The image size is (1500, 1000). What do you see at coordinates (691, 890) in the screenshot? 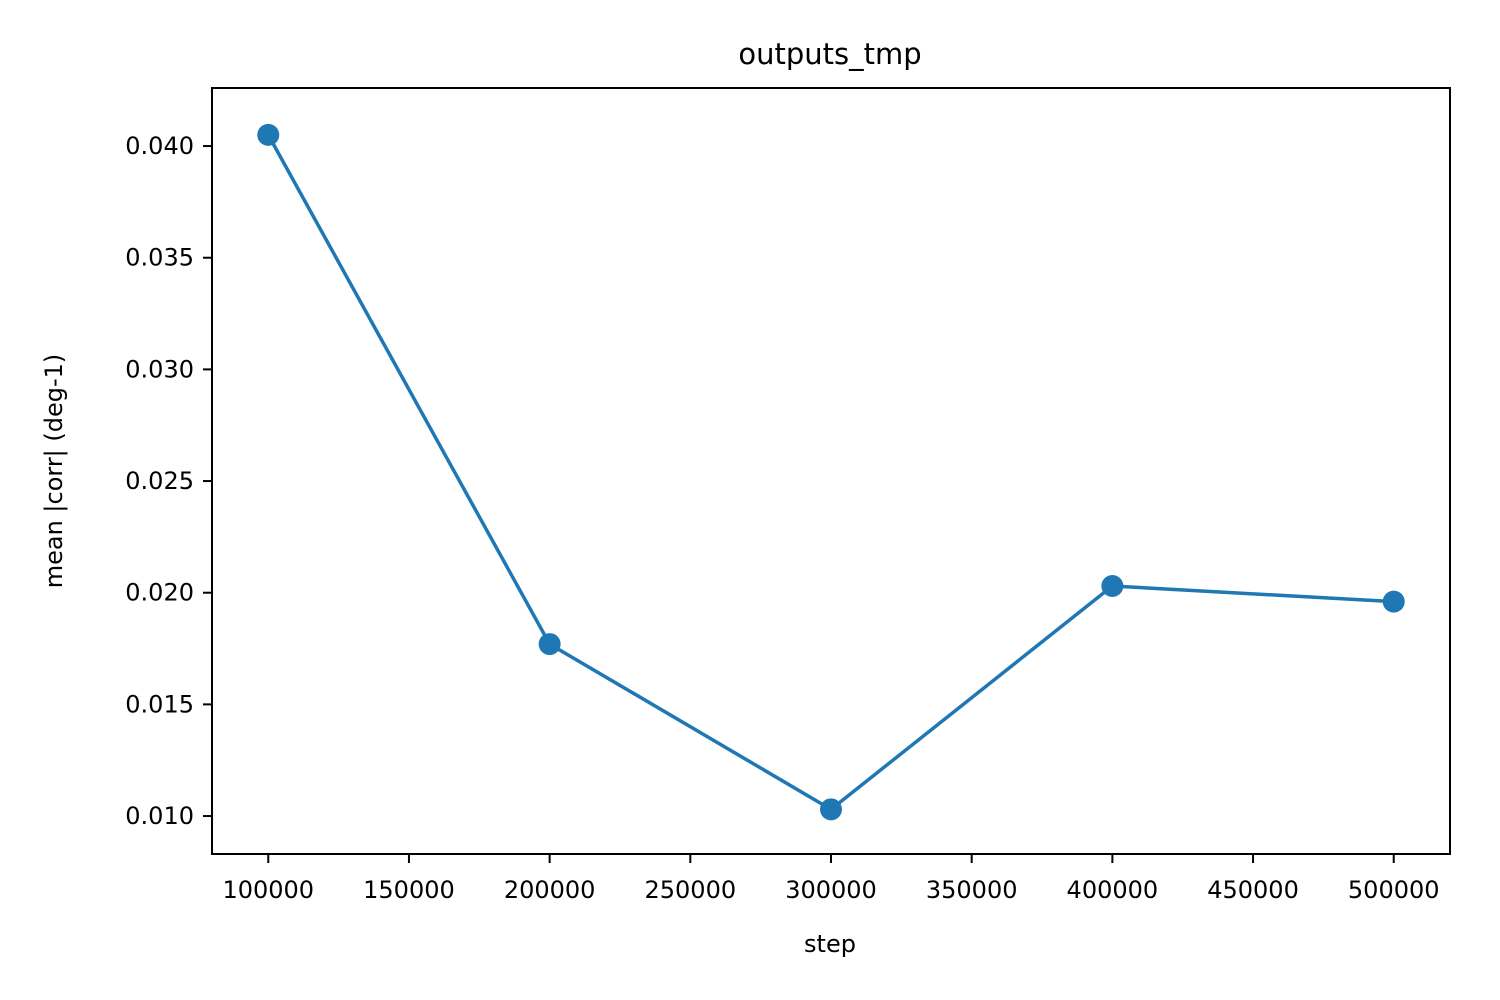
I see `x-tick-label: 250000` at bounding box center [691, 890].